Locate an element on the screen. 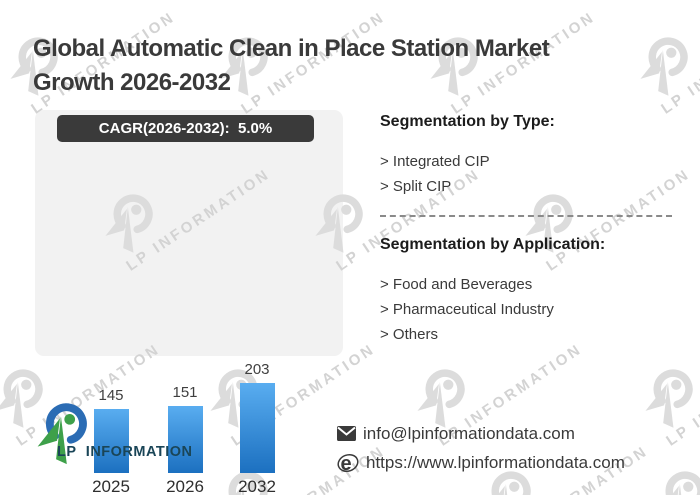 This screenshot has height=495, width=700. bar-group-2026: 151 2026 is located at coordinates (185, 439).